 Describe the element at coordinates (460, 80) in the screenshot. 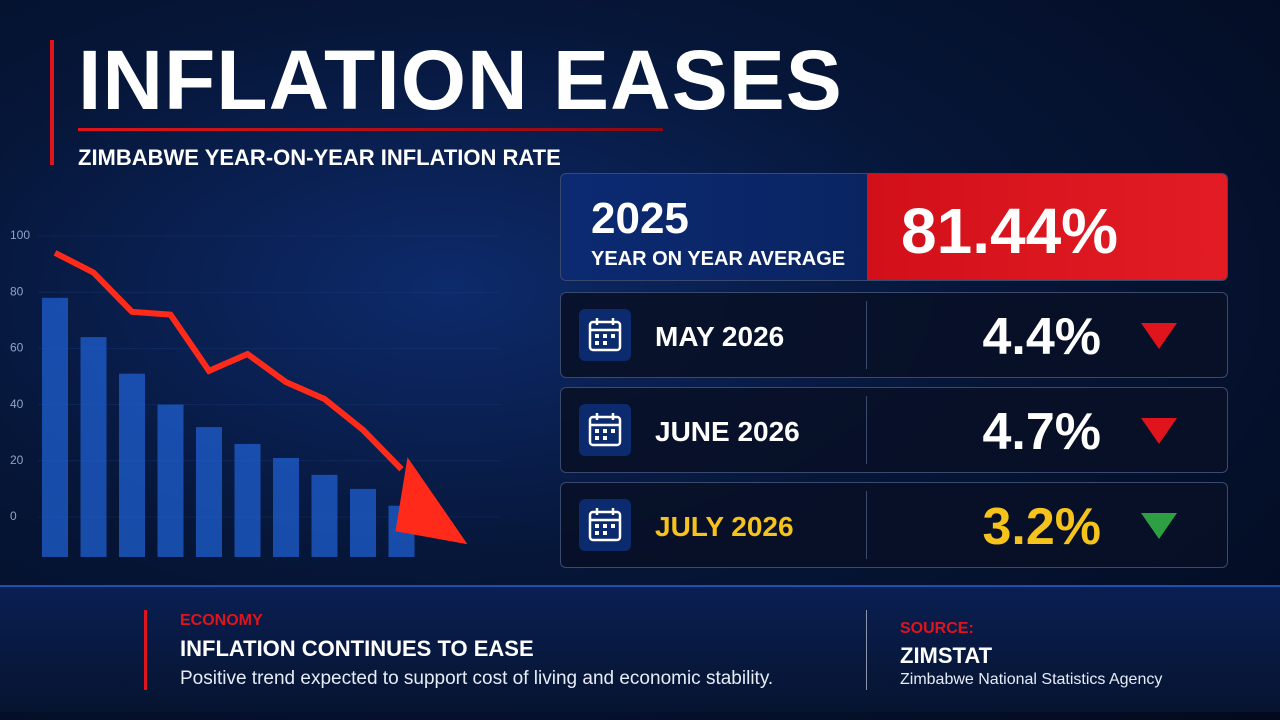

I see `title: INFLATION EASES` at that location.